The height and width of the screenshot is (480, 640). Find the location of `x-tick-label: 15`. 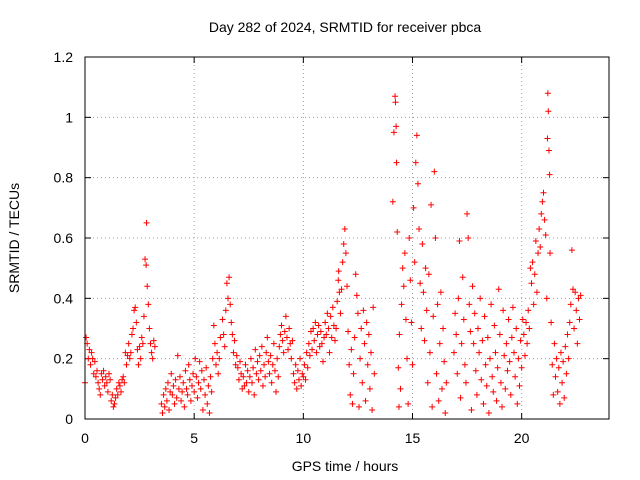

x-tick-label: 15 is located at coordinates (413, 438).